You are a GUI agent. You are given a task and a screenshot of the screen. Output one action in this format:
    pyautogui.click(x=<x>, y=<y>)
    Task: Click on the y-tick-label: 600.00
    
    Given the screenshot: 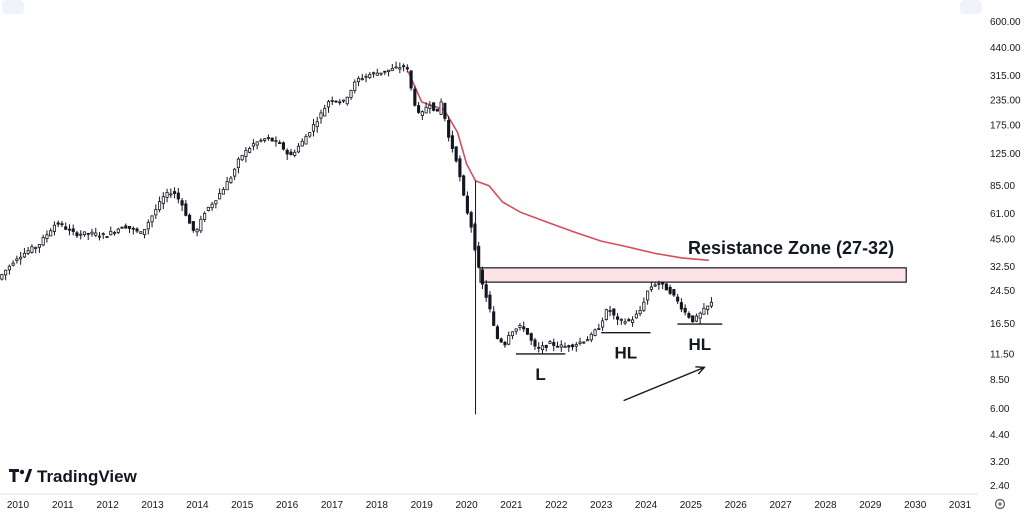 What is the action you would take?
    pyautogui.click(x=1005, y=22)
    